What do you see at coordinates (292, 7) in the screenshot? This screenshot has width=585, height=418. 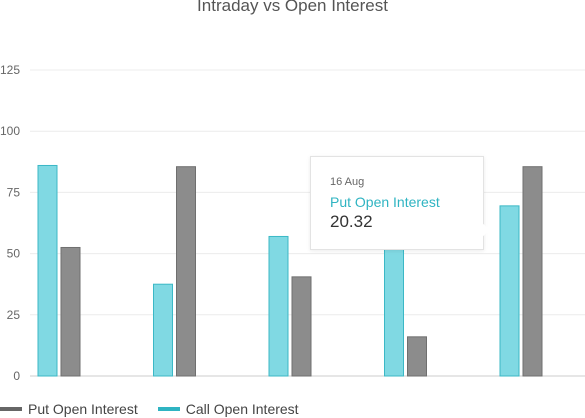 I see `chart-title: Intraday vs Open Interest` at bounding box center [292, 7].